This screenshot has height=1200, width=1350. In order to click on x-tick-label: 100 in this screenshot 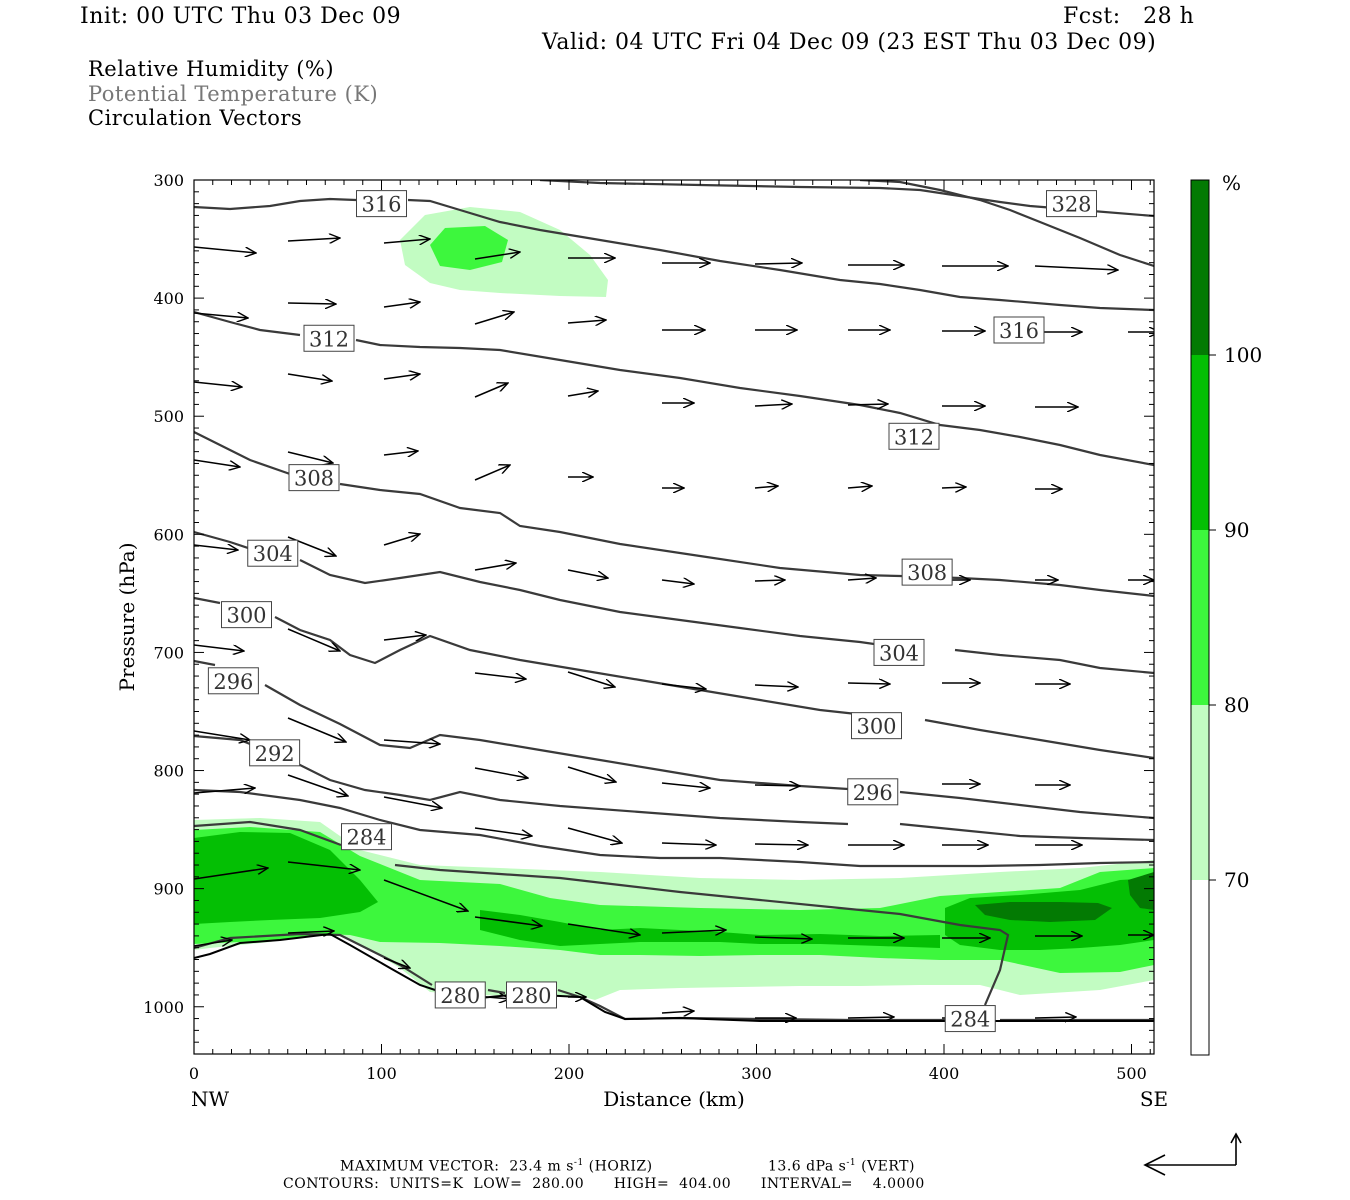, I will do `click(381, 1073)`.